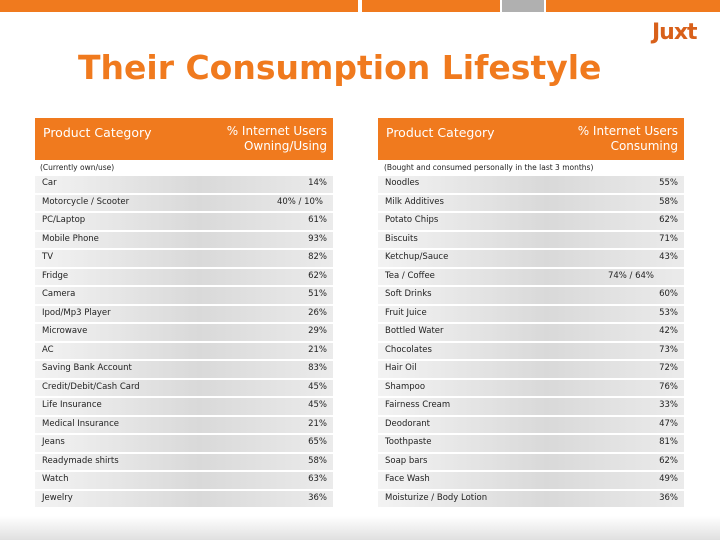 The image size is (720, 540). What do you see at coordinates (531, 388) in the screenshot?
I see `table-row: Shampoo 76%` at bounding box center [531, 388].